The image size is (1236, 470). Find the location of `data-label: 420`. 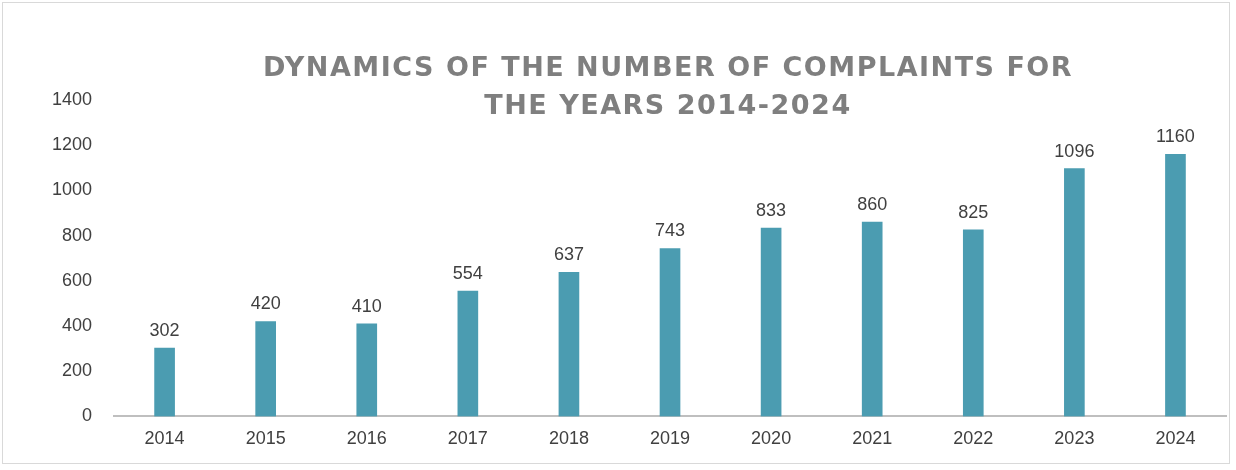

data-label: 420 is located at coordinates (265, 303).